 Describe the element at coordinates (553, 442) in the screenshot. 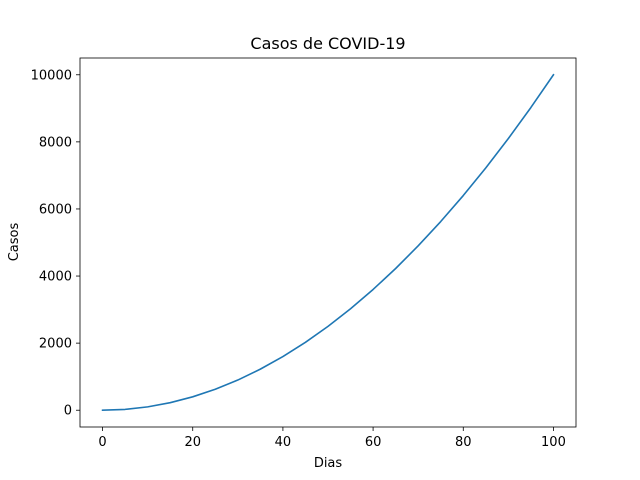

I see `x-tick-label: 100` at that location.